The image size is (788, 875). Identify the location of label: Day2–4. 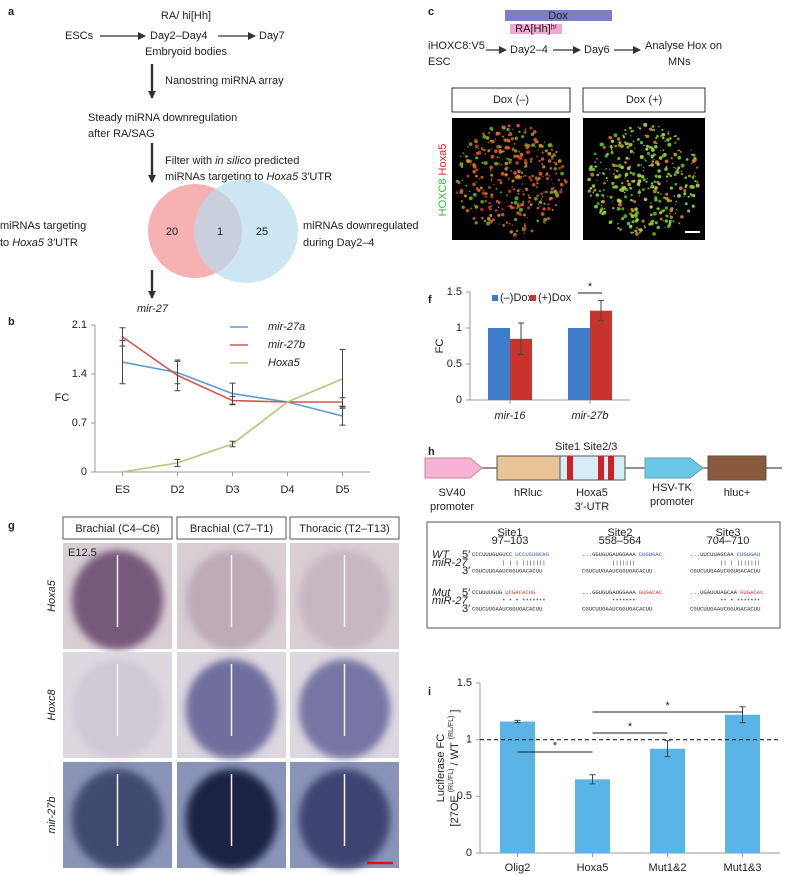
(529, 50).